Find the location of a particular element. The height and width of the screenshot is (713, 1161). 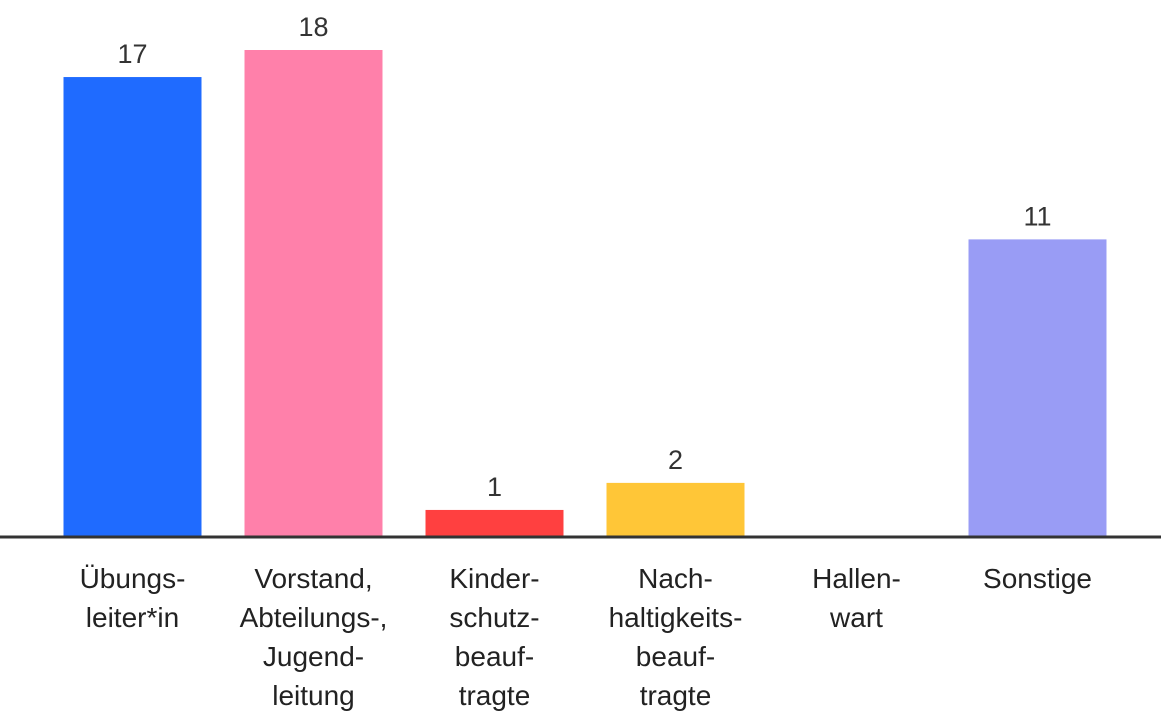

x-tick-label: Kinder-schutz-beauf-tragte is located at coordinates (494, 637).